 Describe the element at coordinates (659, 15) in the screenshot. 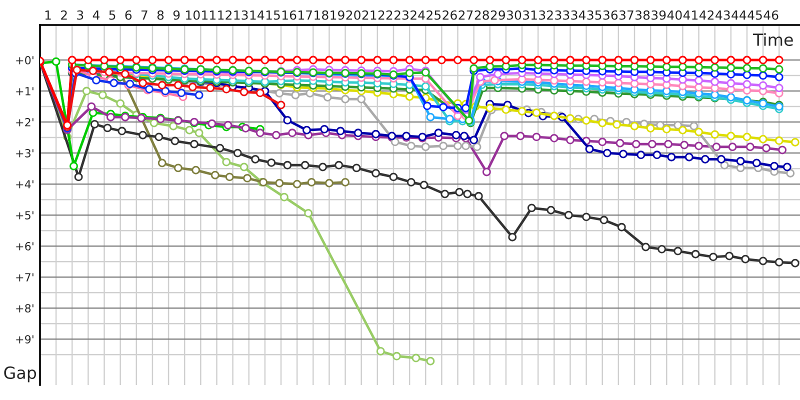

I see `x-tick-label: 39` at that location.